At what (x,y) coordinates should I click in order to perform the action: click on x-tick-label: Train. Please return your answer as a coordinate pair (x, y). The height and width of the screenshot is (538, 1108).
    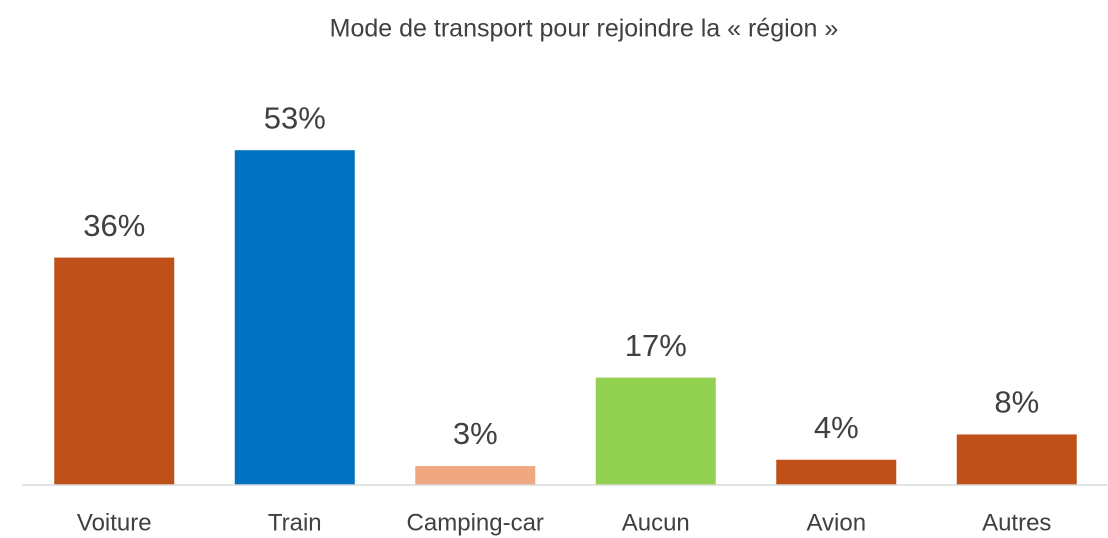
    Looking at the image, I should click on (295, 522).